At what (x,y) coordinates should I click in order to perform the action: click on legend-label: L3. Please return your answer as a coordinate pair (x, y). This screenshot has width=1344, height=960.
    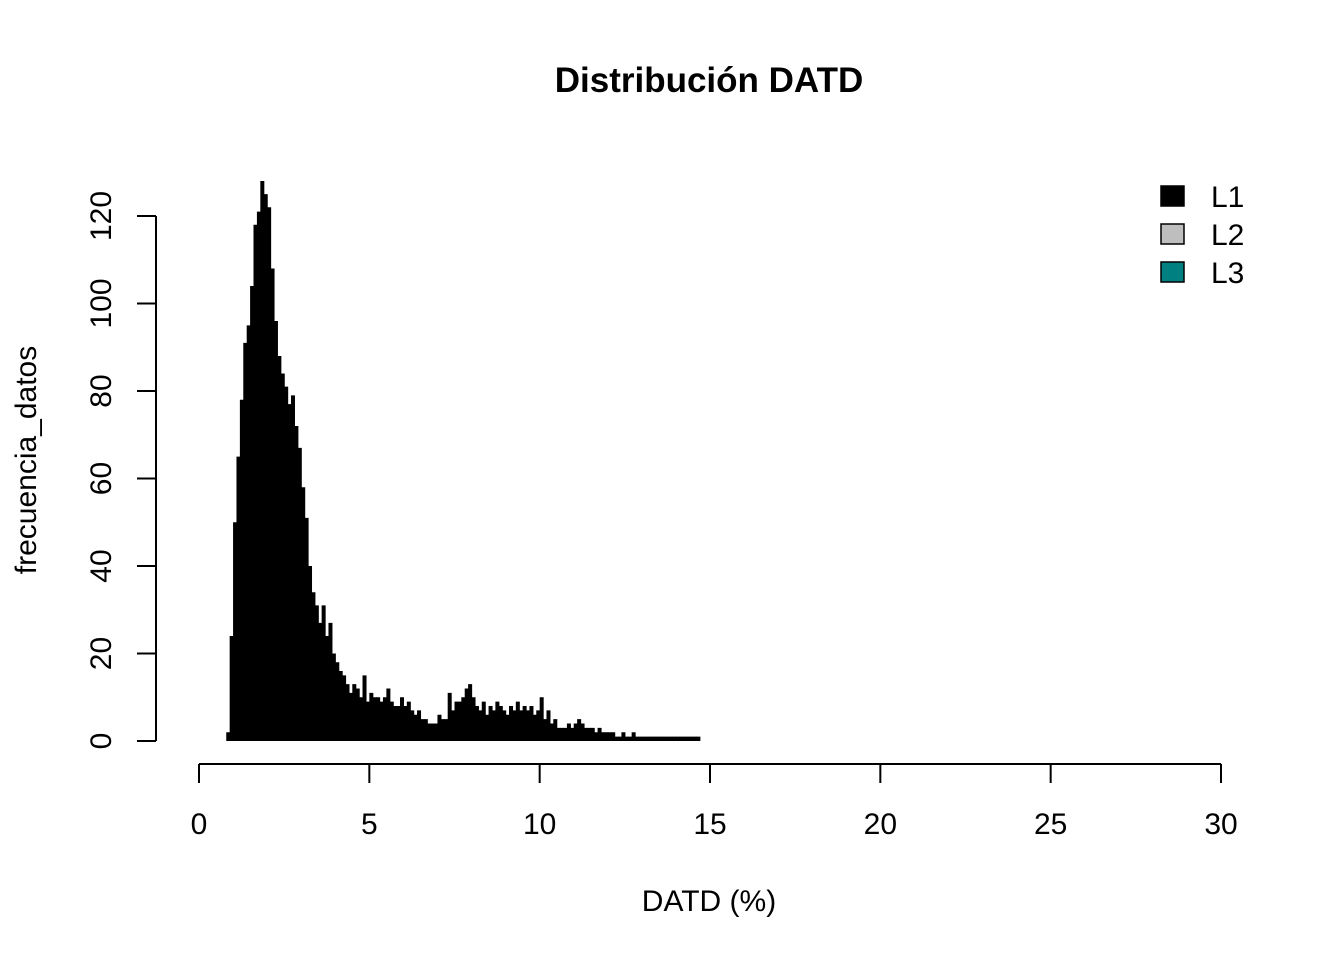
    Looking at the image, I should click on (1227, 273).